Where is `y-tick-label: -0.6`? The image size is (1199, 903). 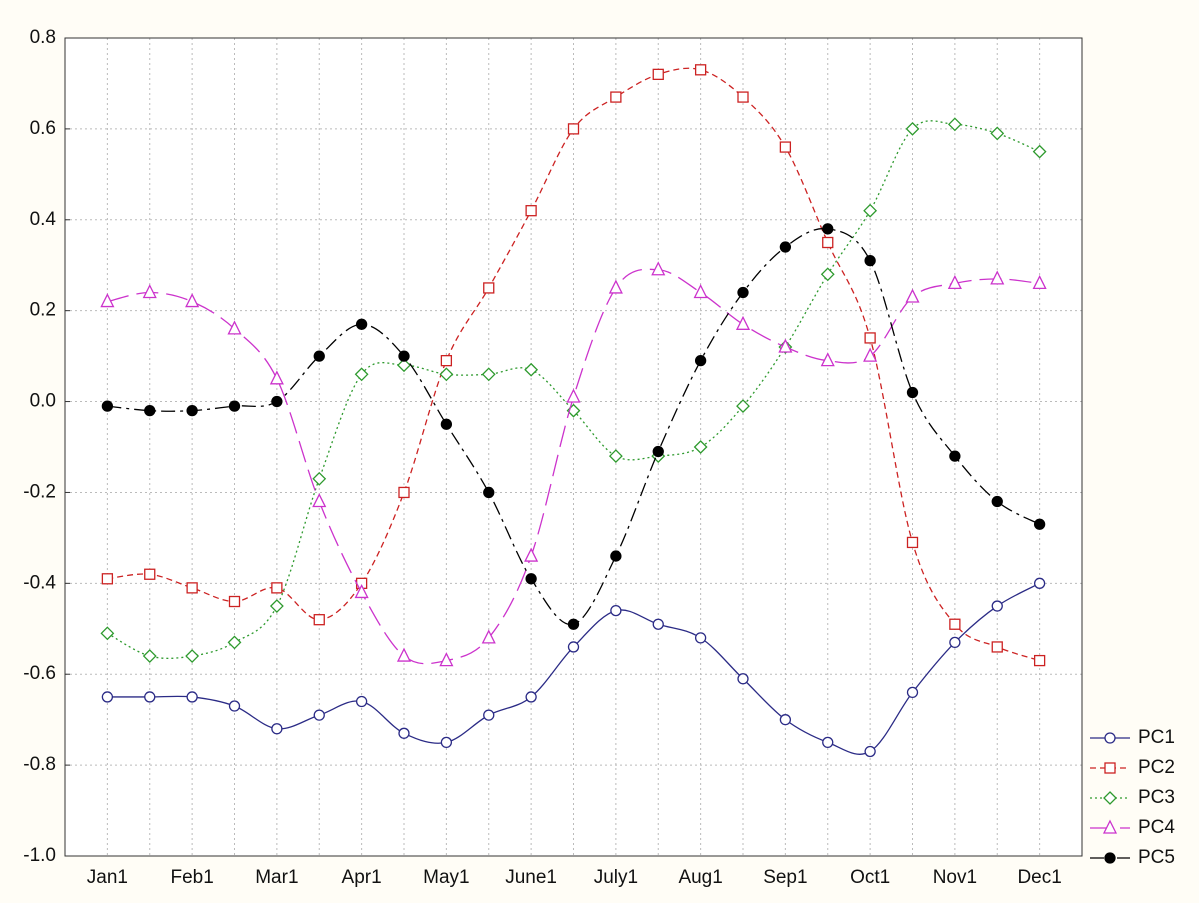
y-tick-label: -0.6 is located at coordinates (39, 673).